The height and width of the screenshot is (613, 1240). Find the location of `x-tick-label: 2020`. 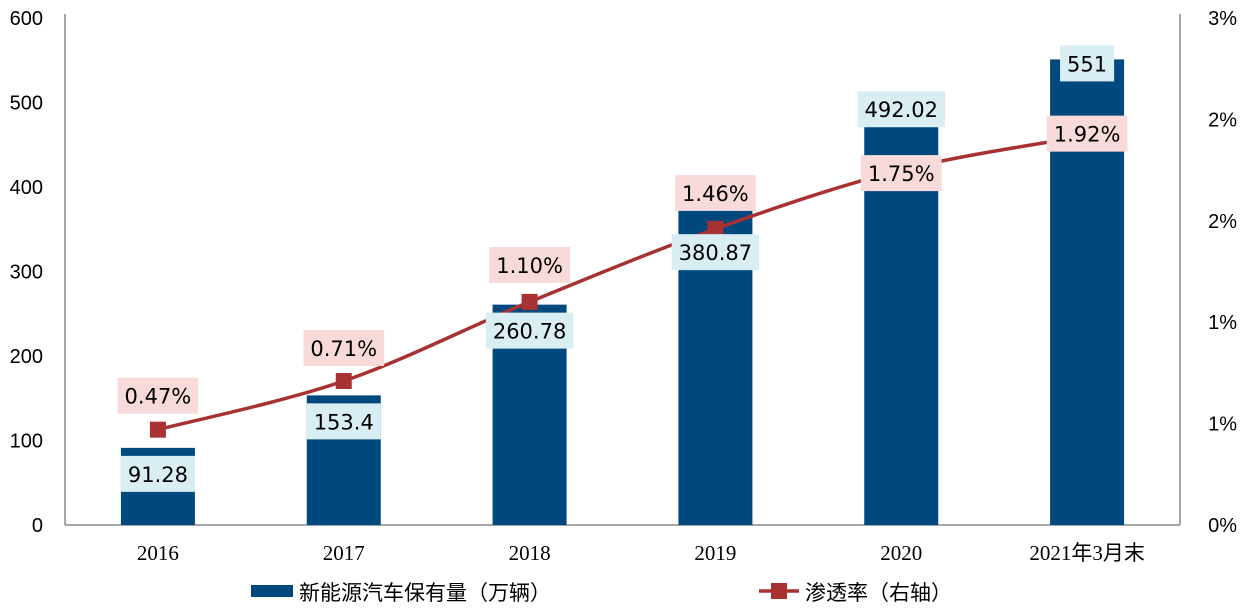

x-tick-label: 2020 is located at coordinates (901, 553).